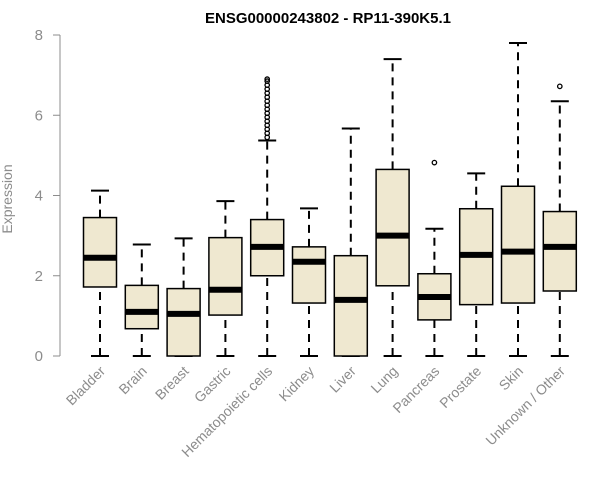  What do you see at coordinates (48, 196) in the screenshot?
I see `y-axis: 0 2 4 6 8` at bounding box center [48, 196].